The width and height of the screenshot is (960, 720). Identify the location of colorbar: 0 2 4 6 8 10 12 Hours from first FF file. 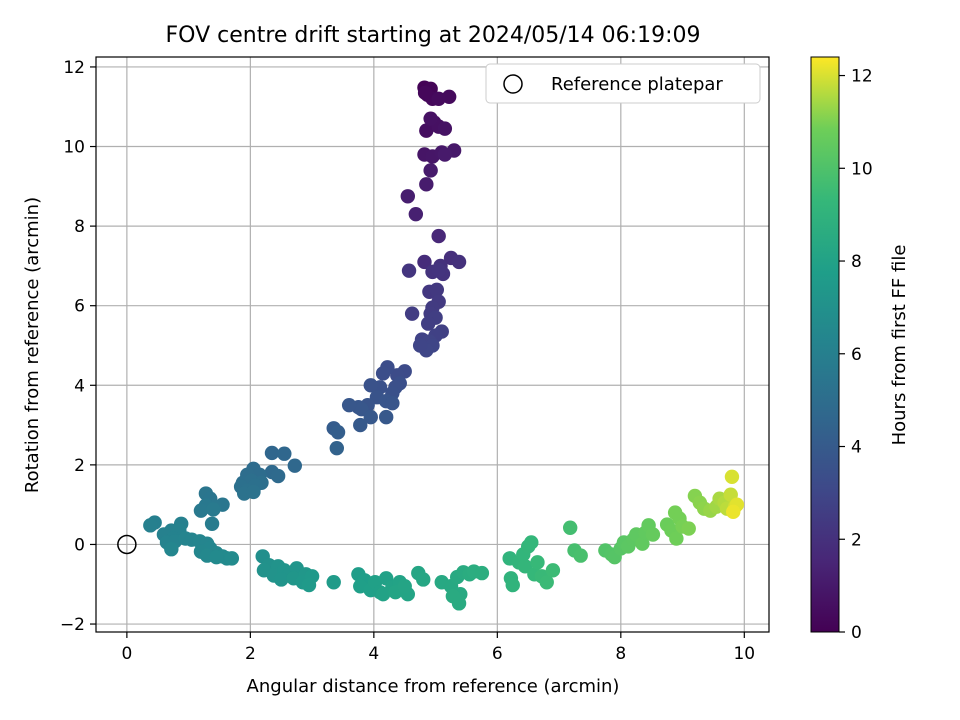
(860, 349).